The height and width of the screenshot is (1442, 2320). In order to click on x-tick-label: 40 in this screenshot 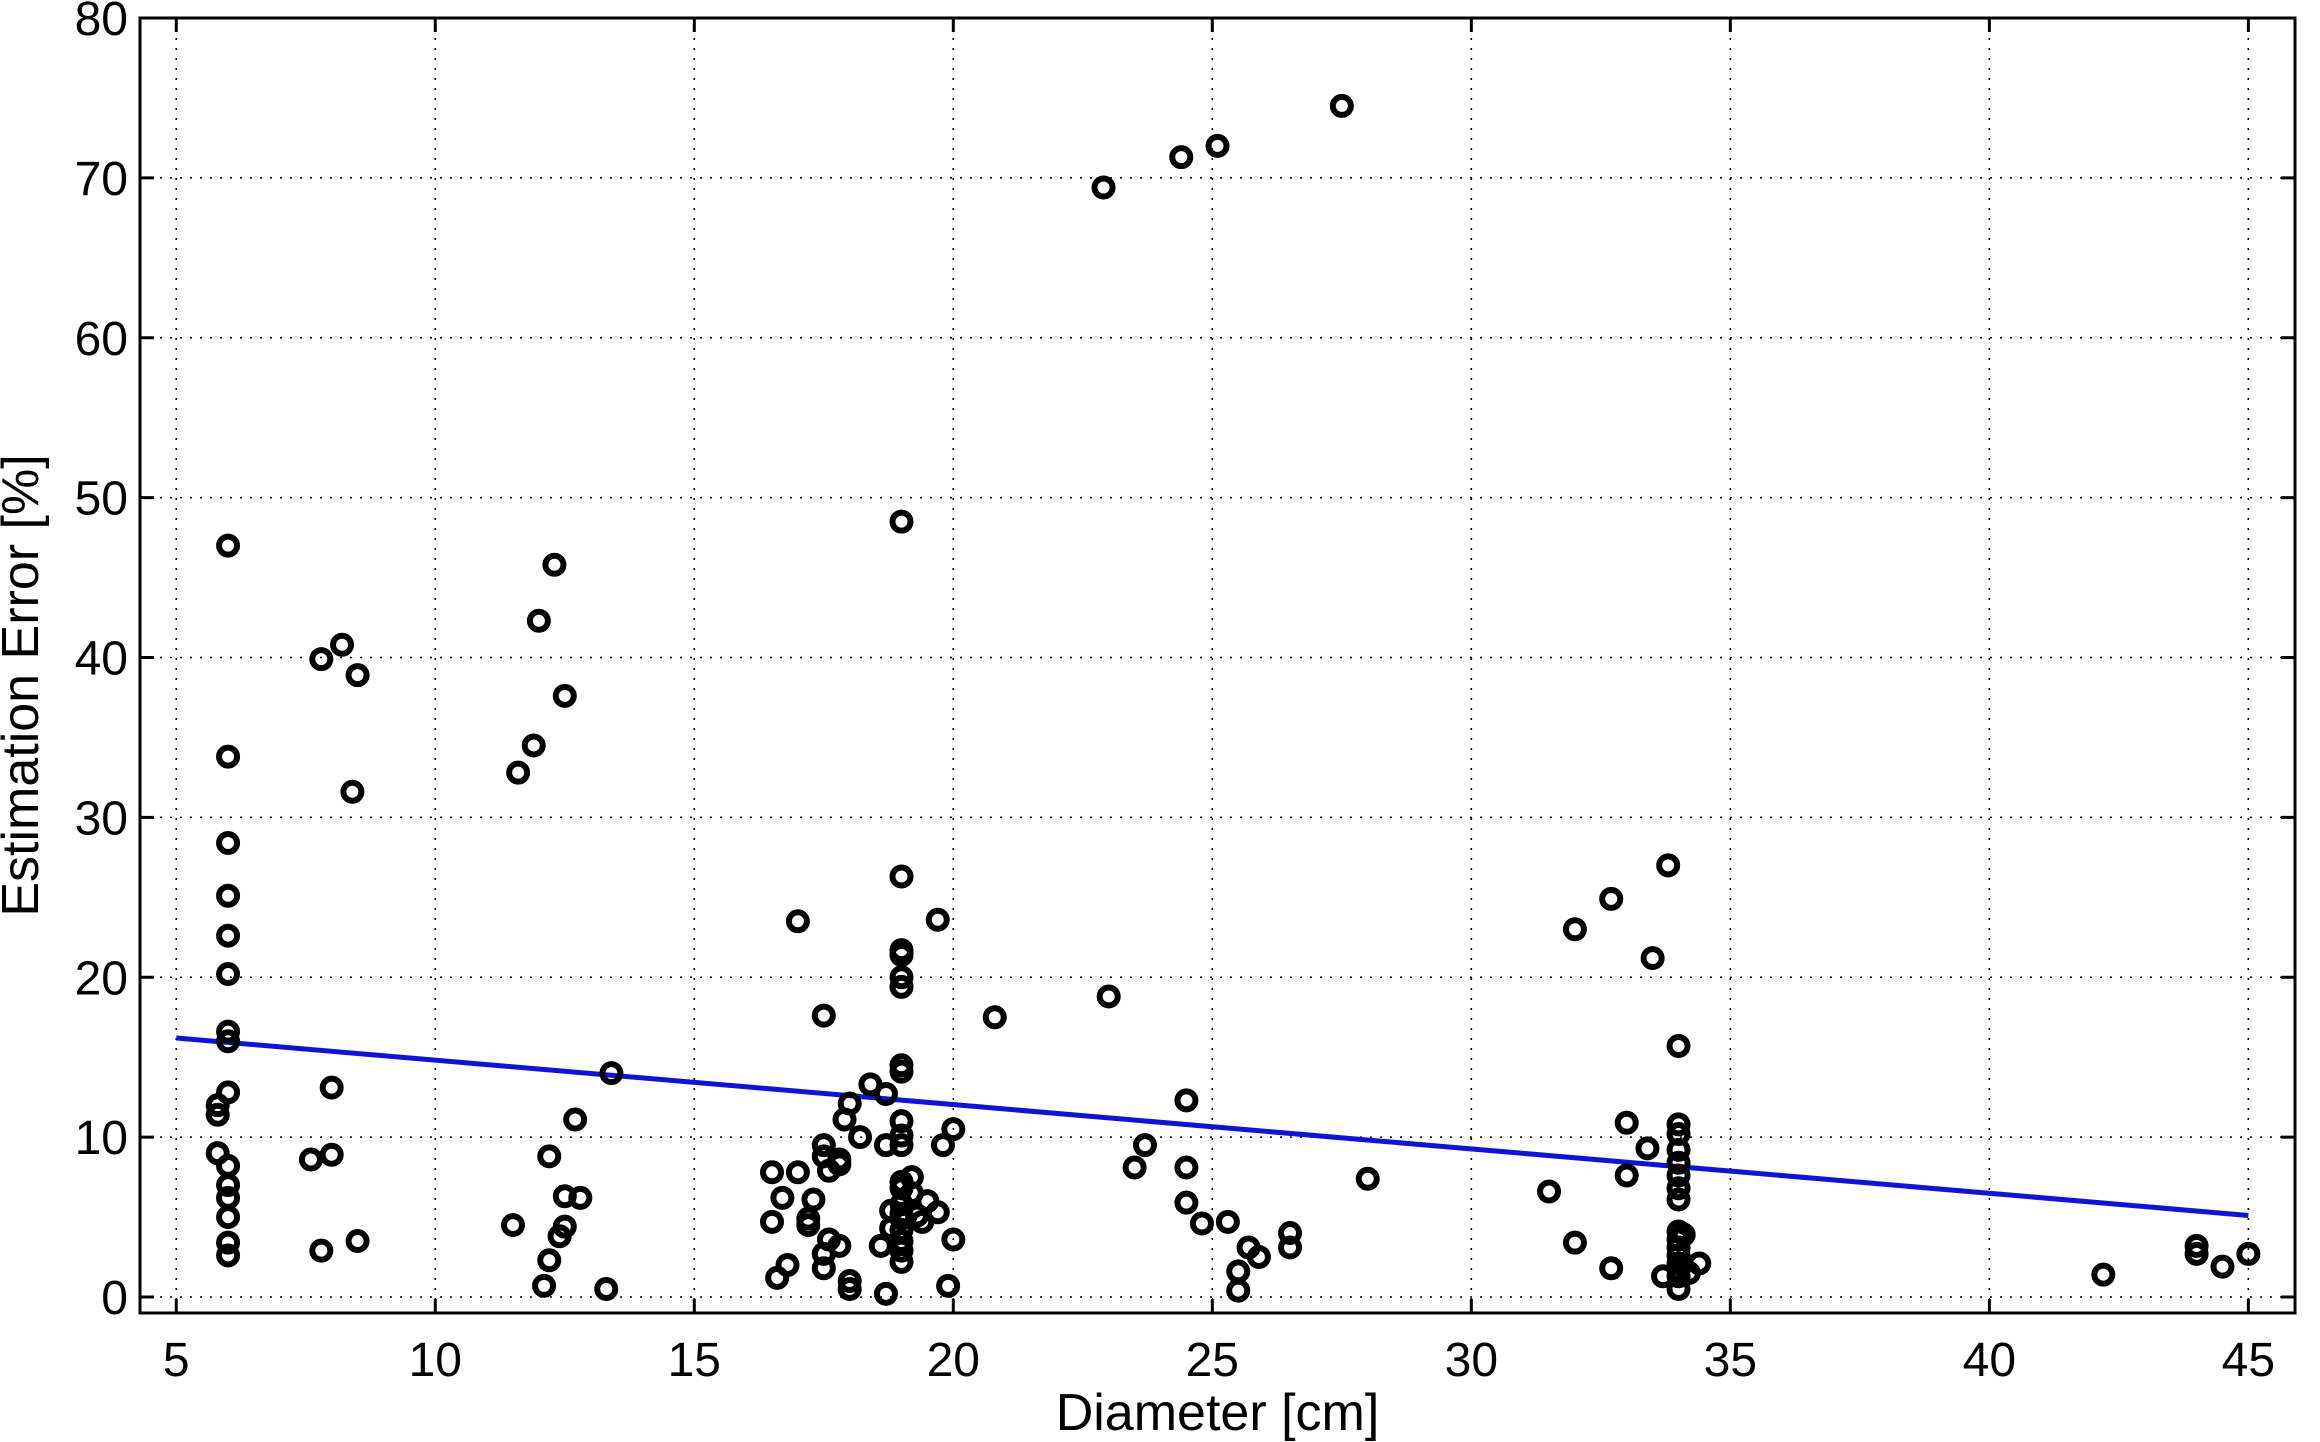, I will do `click(1989, 1360)`.